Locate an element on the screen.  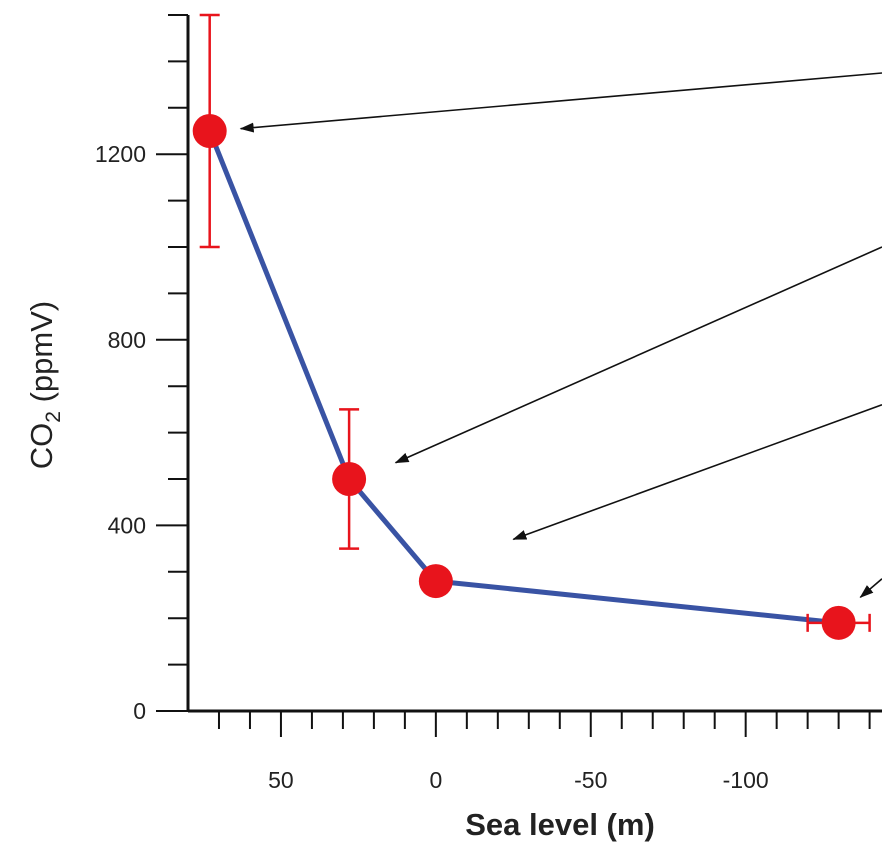
x-tick-label: 50 is located at coordinates (281, 780).